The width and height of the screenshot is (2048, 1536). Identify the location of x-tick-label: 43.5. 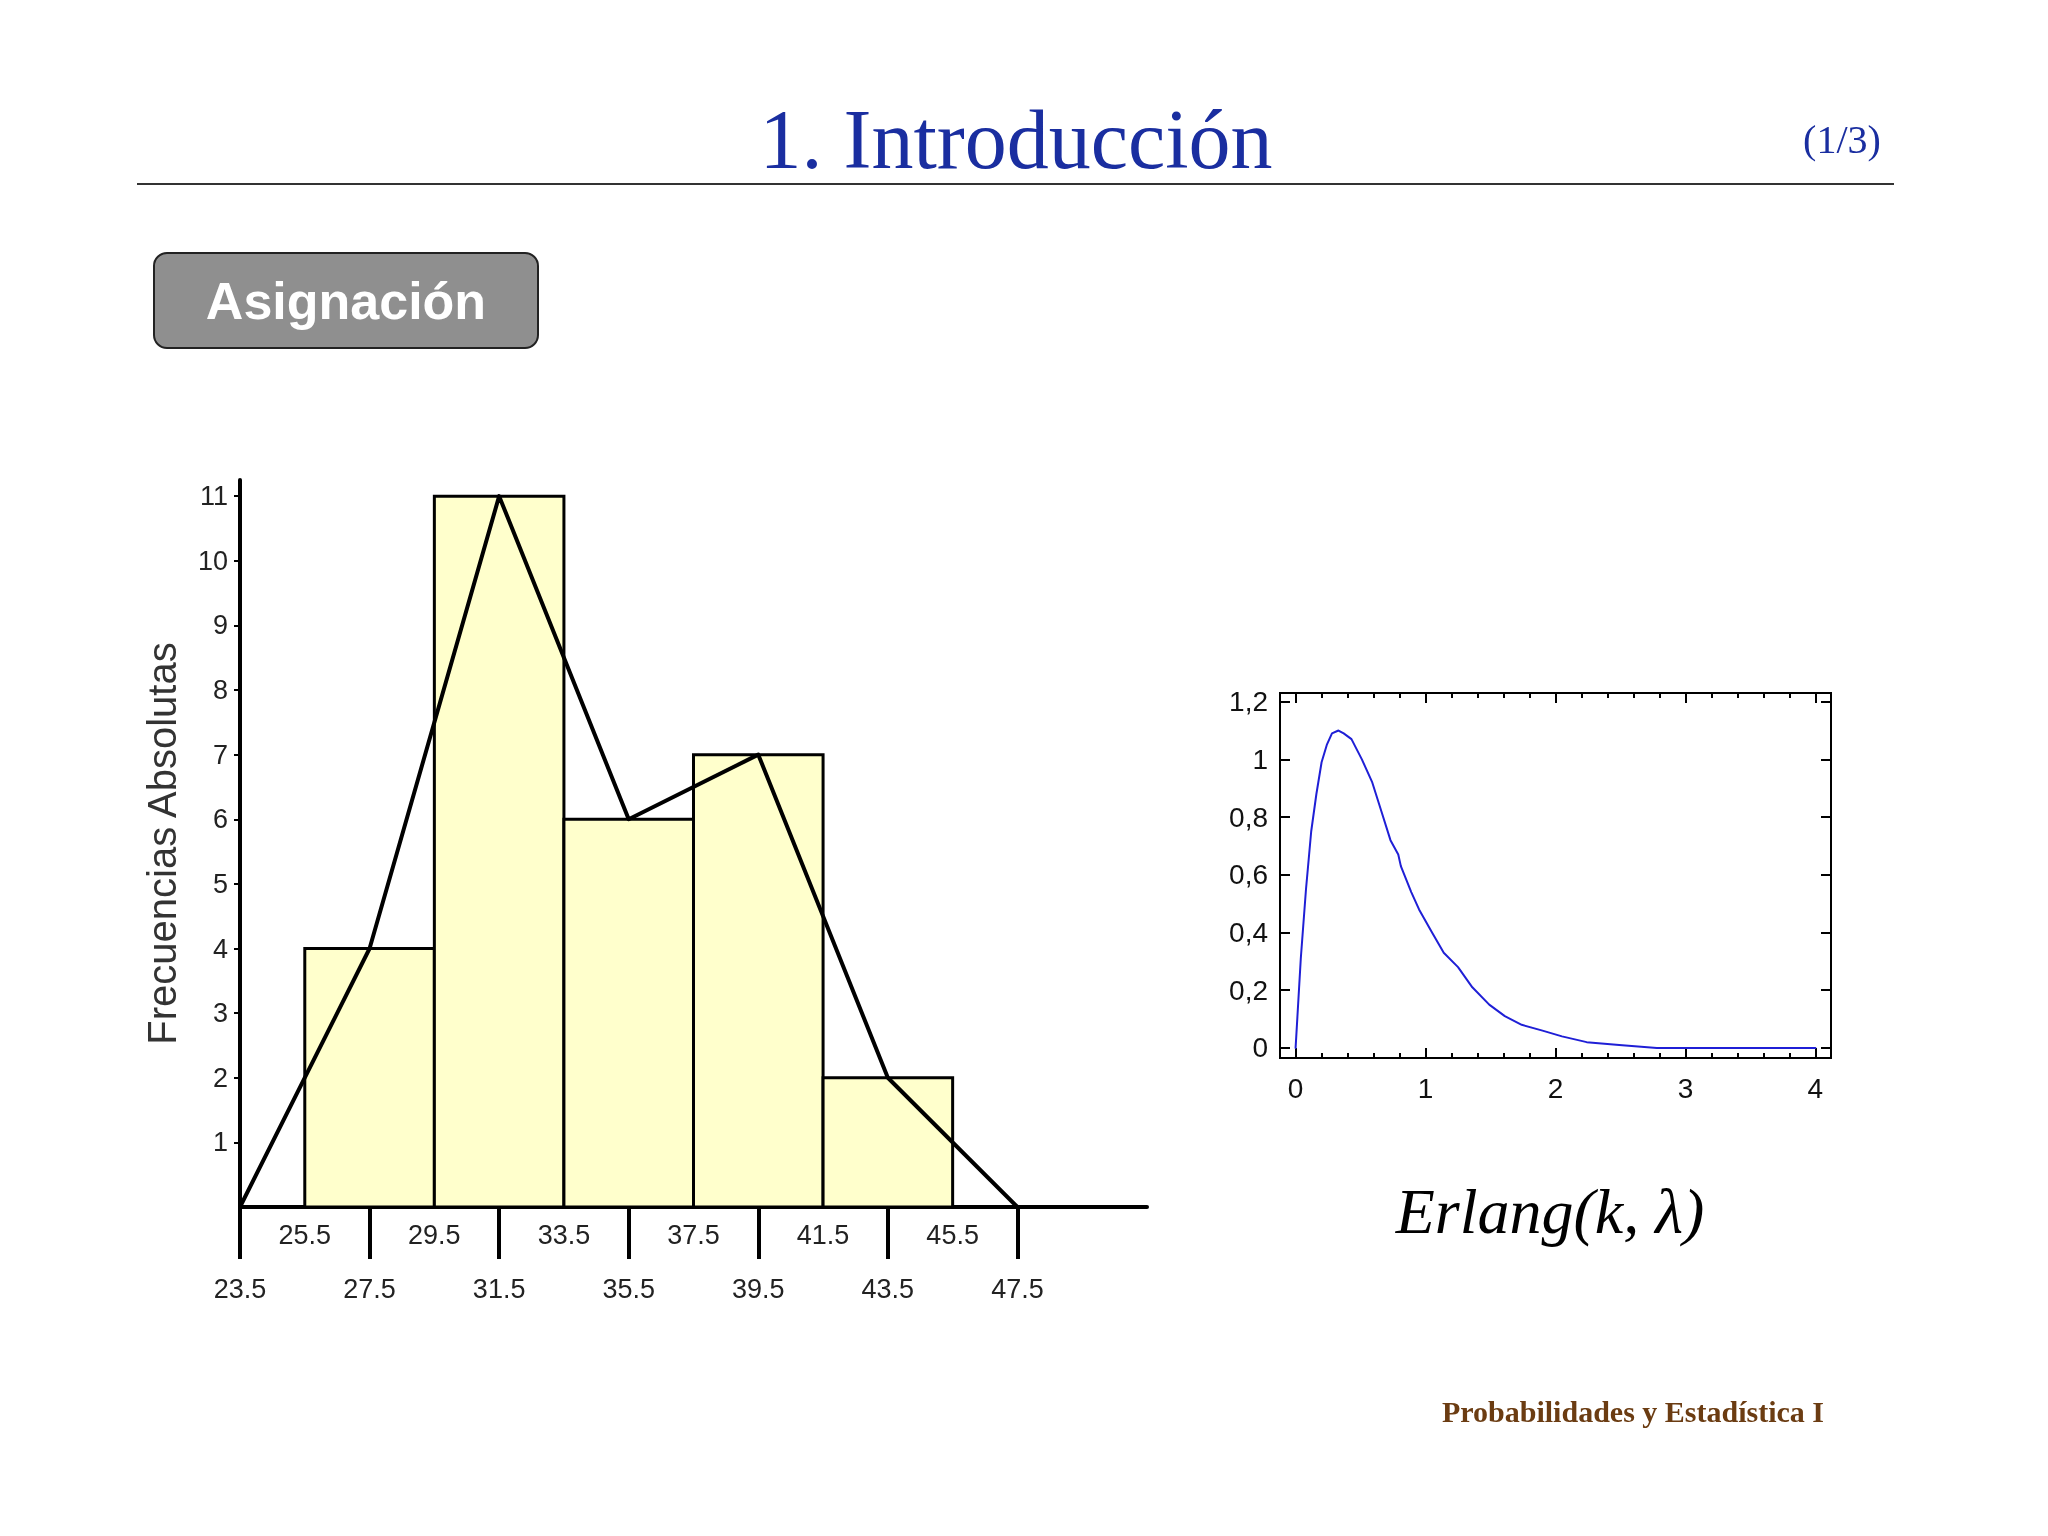
(888, 1288).